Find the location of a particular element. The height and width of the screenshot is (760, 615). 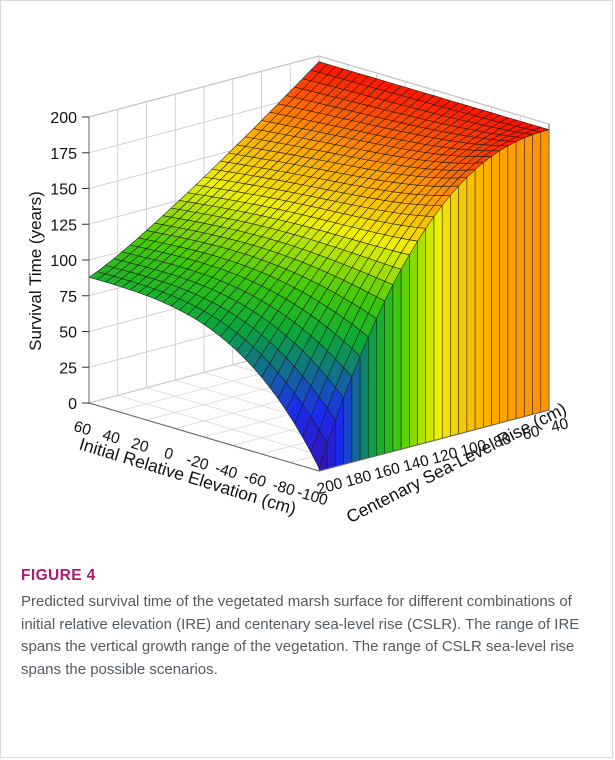

surface-cell is located at coordinates (97, 275).